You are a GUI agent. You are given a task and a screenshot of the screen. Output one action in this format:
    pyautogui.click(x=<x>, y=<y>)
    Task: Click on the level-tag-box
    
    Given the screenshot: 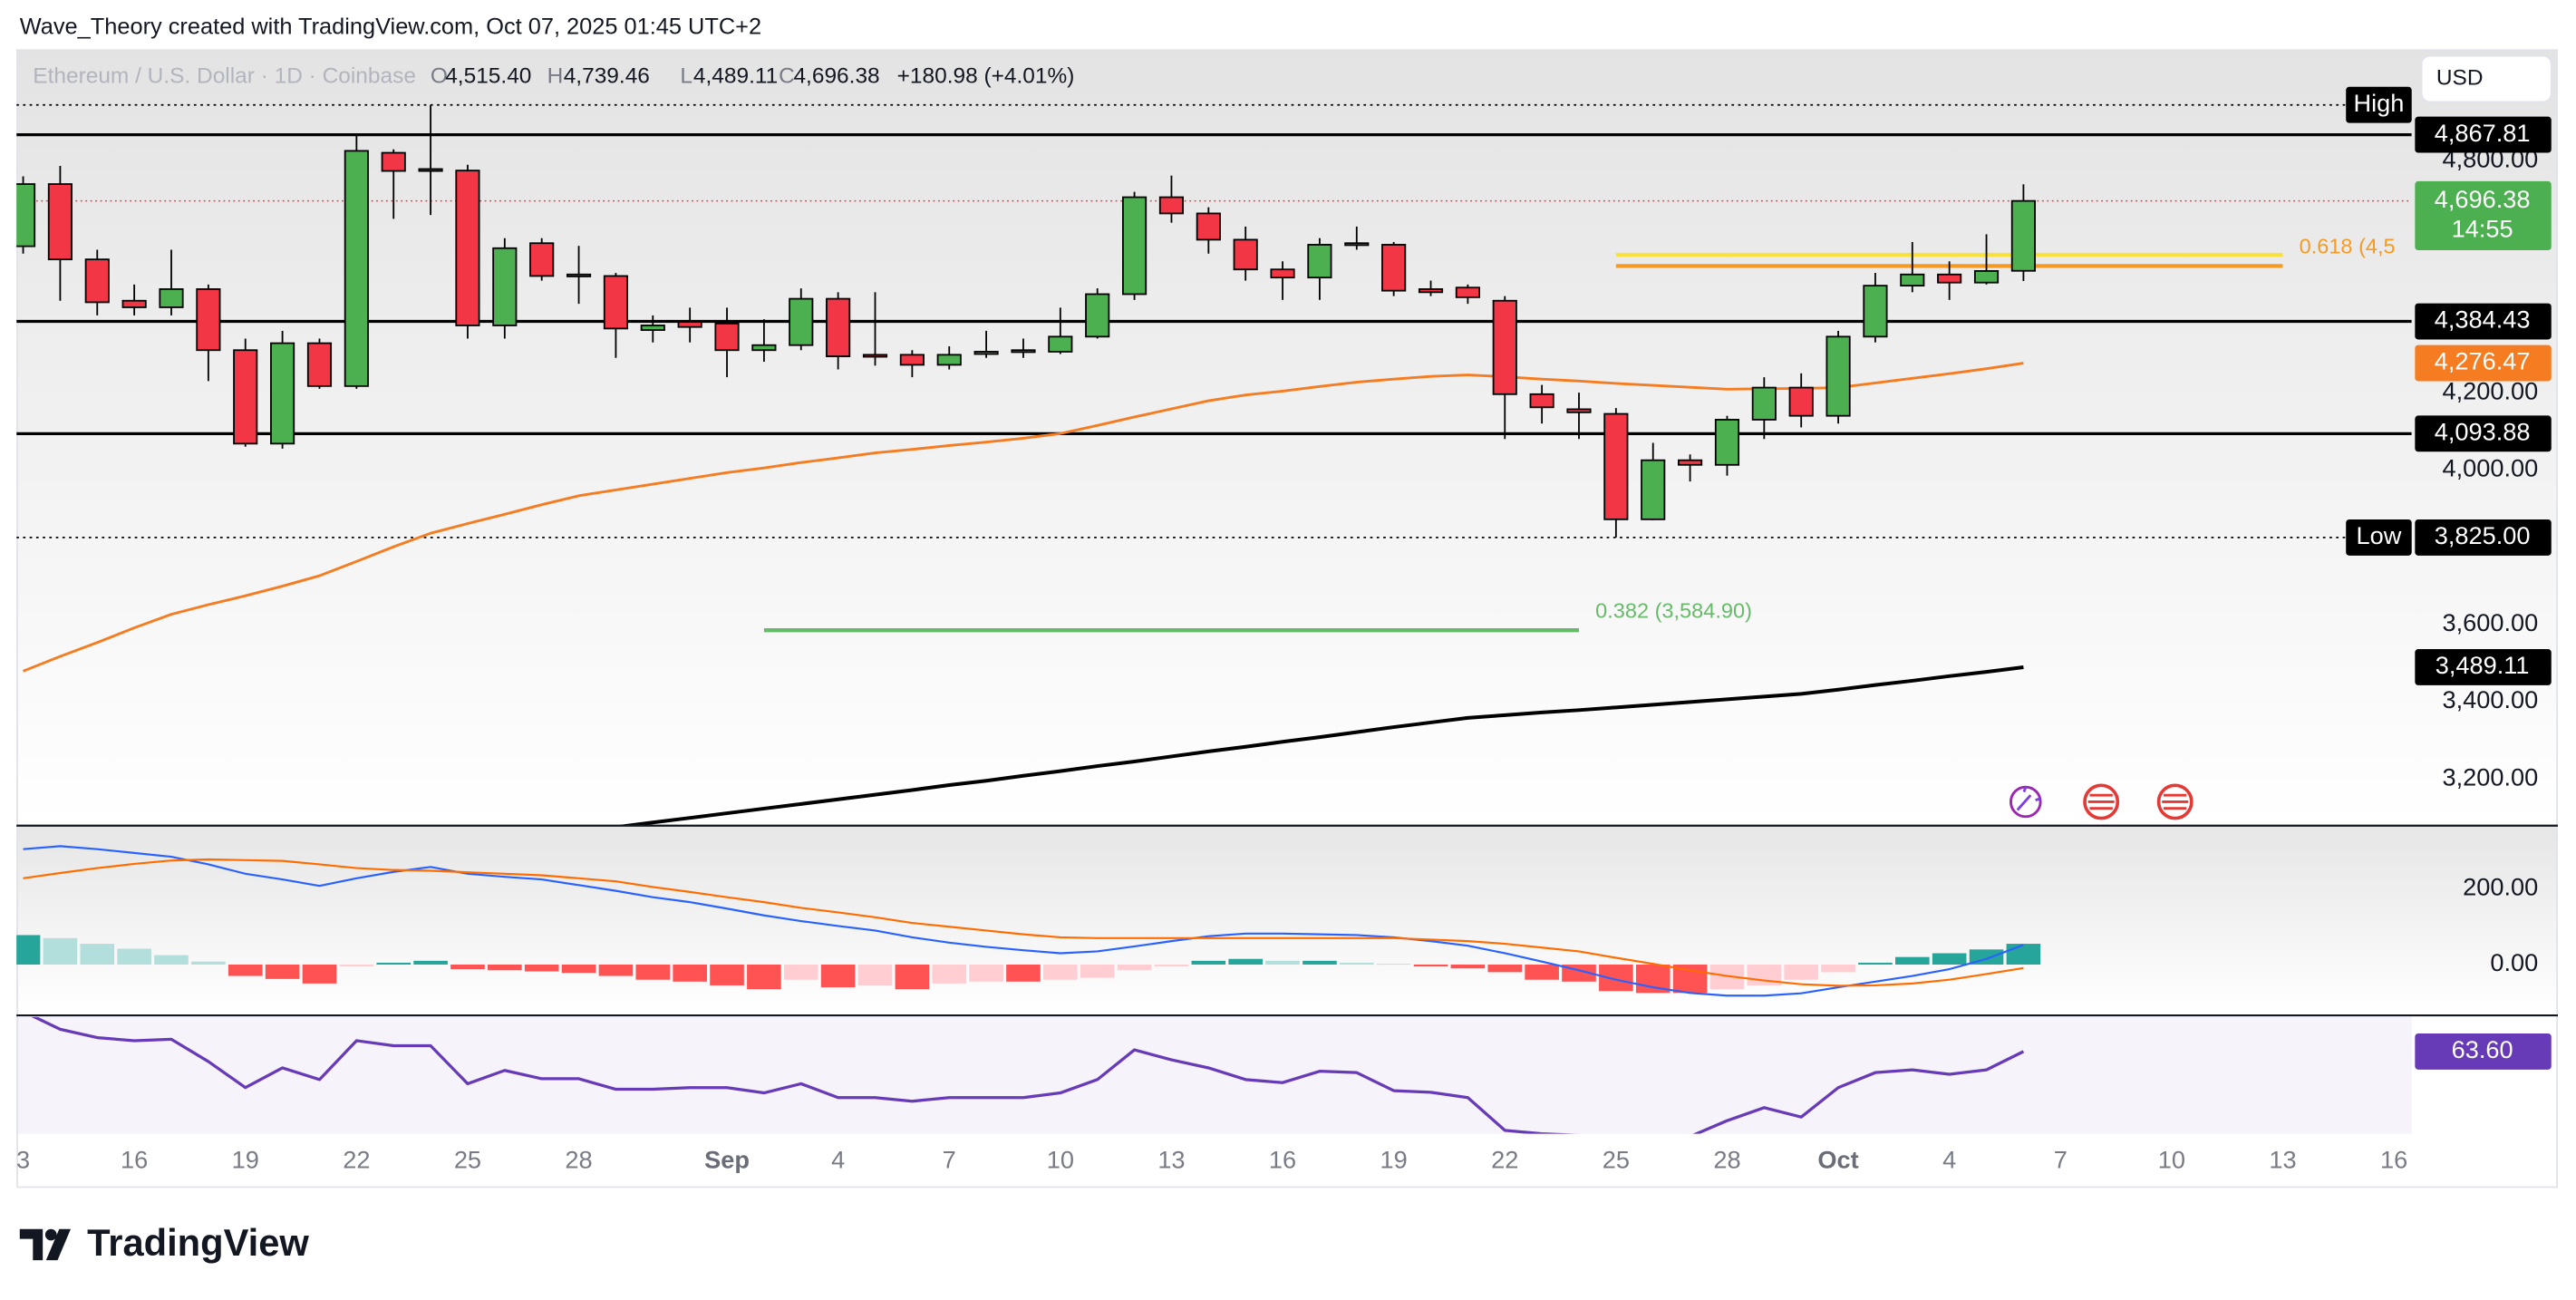 What is the action you would take?
    pyautogui.click(x=2379, y=104)
    